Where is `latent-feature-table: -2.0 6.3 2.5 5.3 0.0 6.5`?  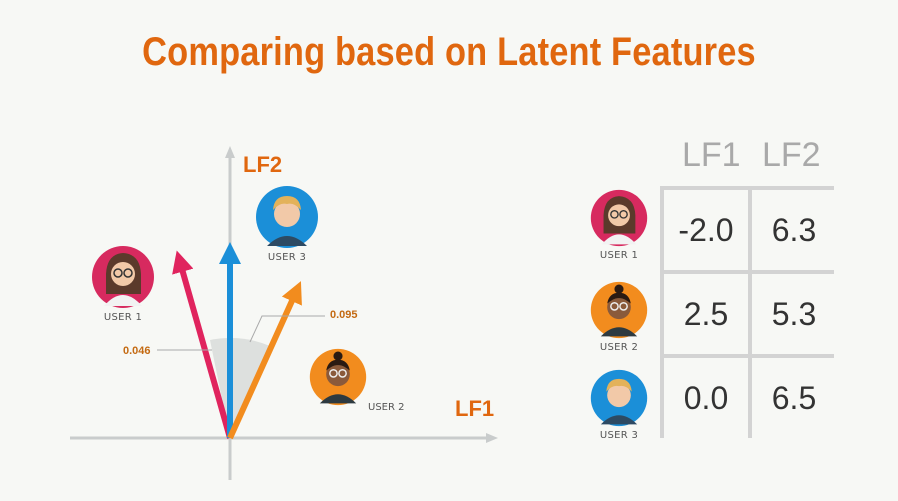 latent-feature-table: -2.0 6.3 2.5 5.3 0.0 6.5 is located at coordinates (748, 312).